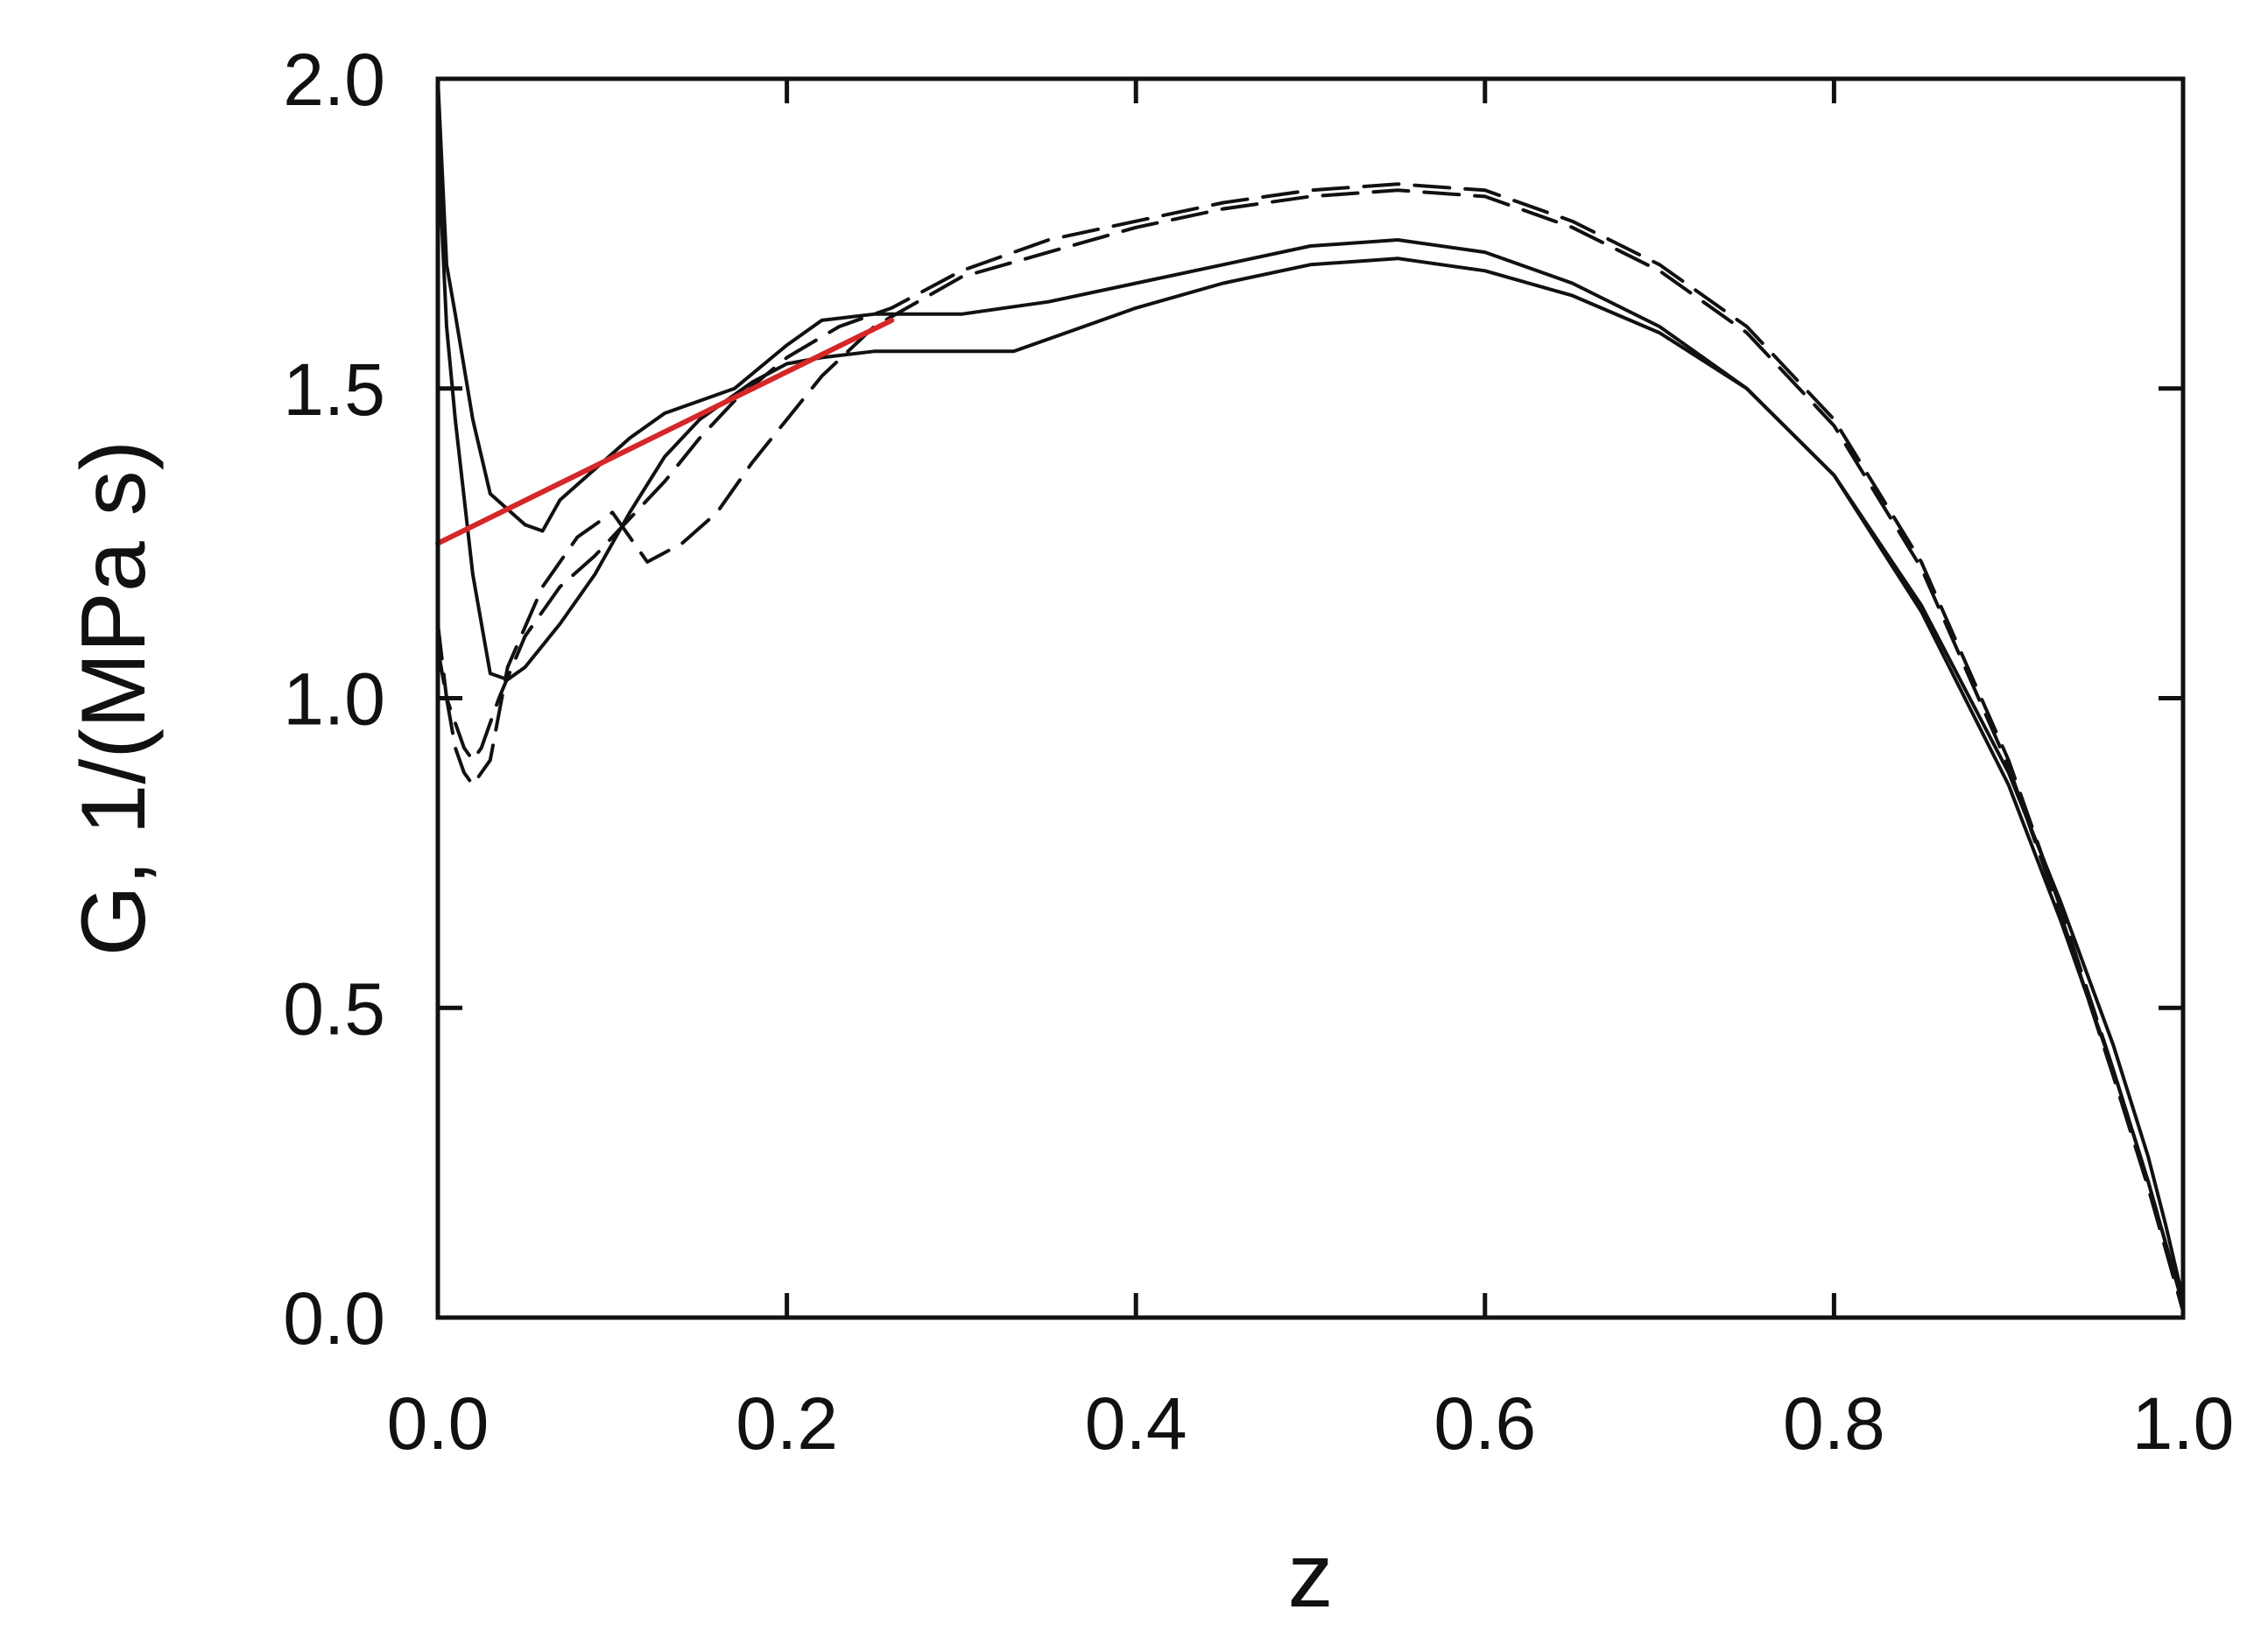  I want to click on x-tick-label: 0.4, so click(1136, 1423).